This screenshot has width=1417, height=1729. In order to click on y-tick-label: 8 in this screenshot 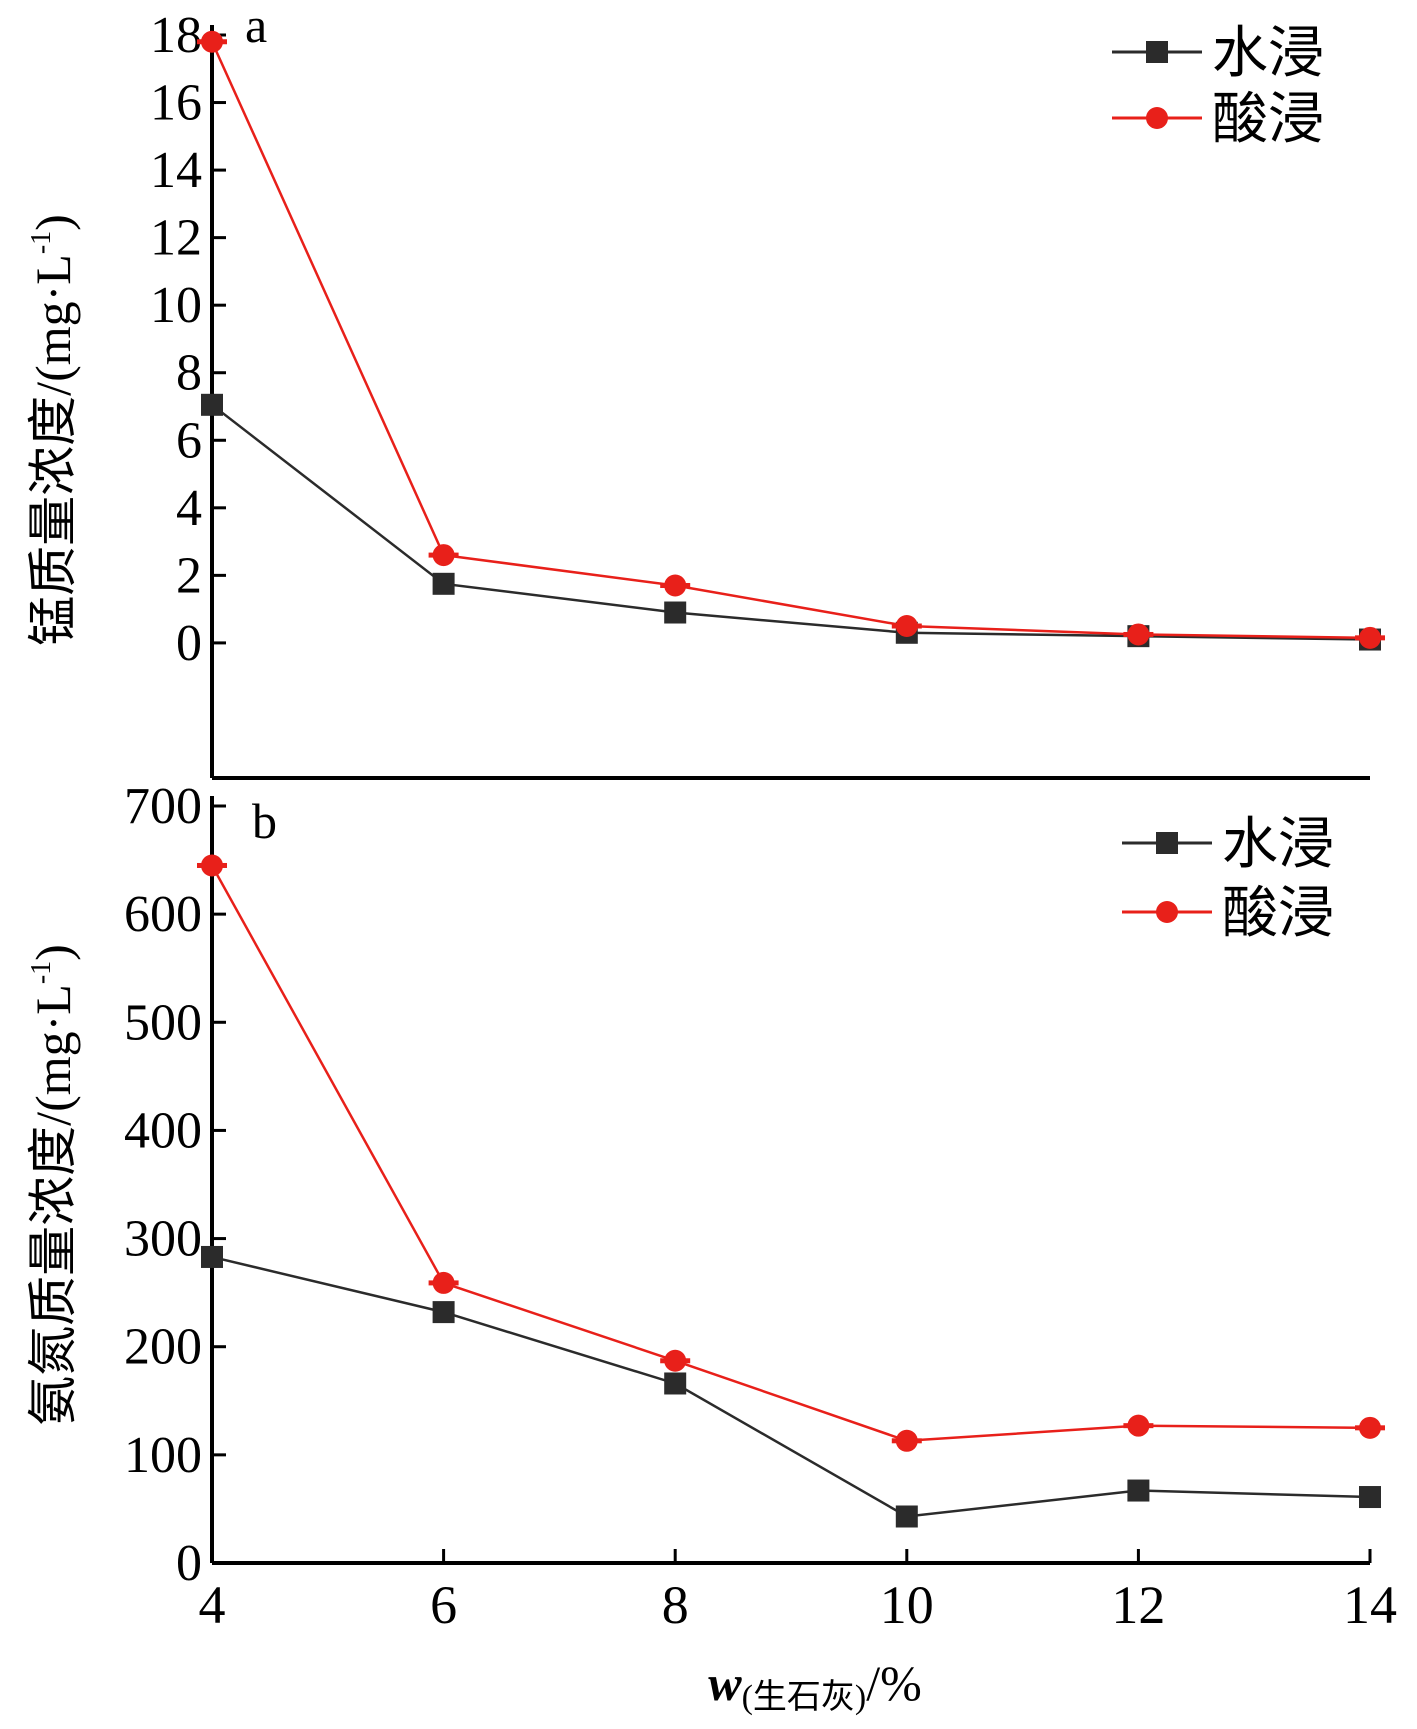, I will do `click(189, 373)`.